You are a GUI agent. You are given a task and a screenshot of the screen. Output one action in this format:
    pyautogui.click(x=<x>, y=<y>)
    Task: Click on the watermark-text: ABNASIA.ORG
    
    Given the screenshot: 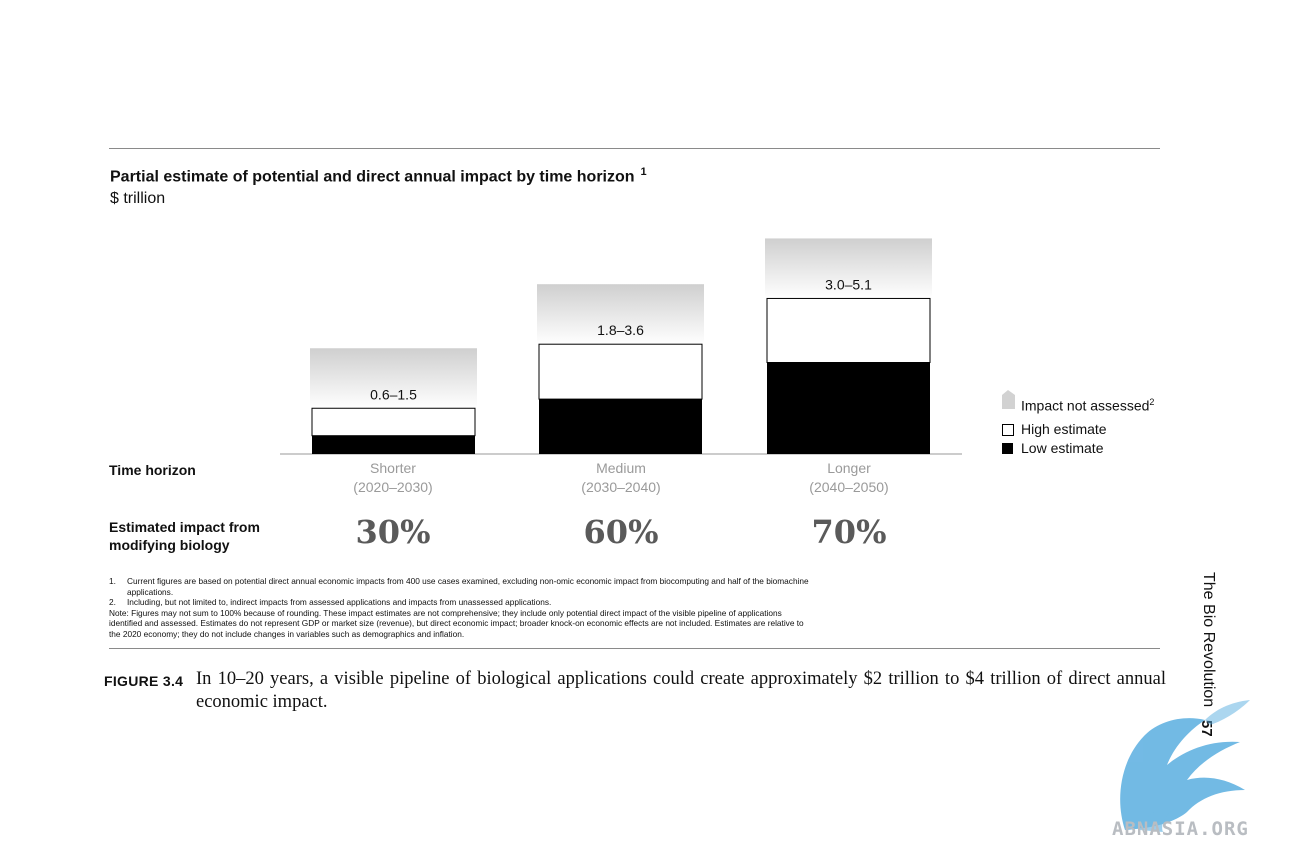 What is the action you would take?
    pyautogui.click(x=1180, y=829)
    